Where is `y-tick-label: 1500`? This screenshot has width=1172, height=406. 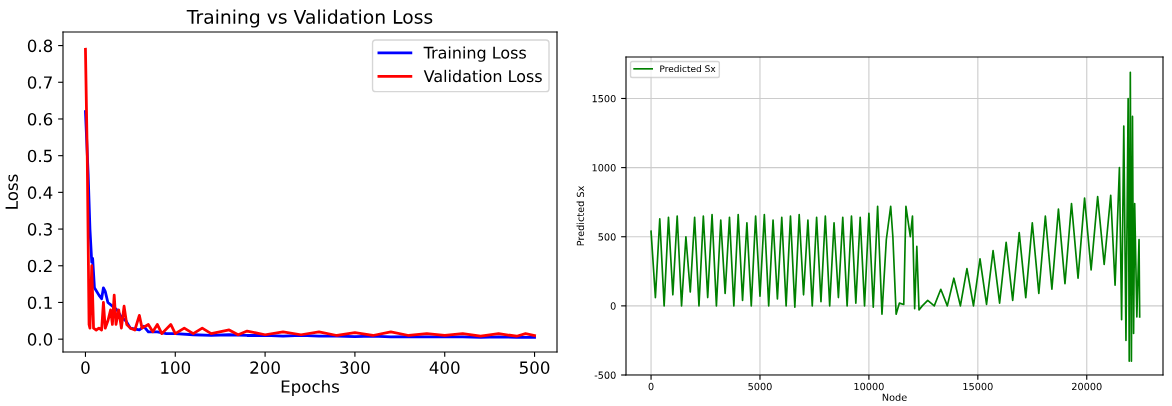 y-tick-label: 1500 is located at coordinates (604, 98).